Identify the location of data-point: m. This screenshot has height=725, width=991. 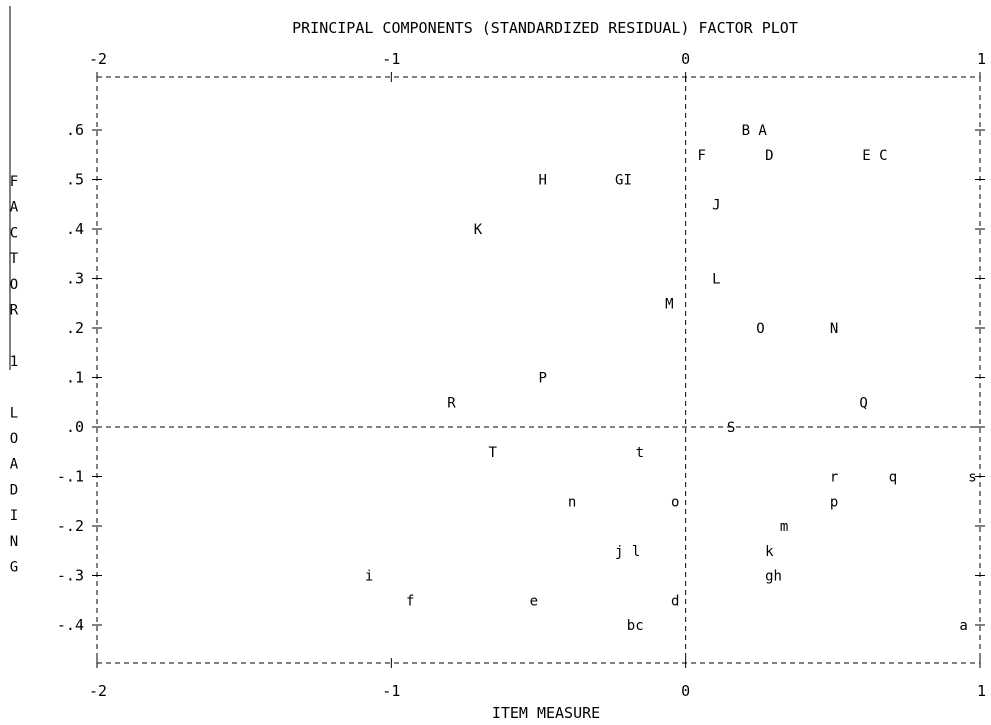
(784, 527).